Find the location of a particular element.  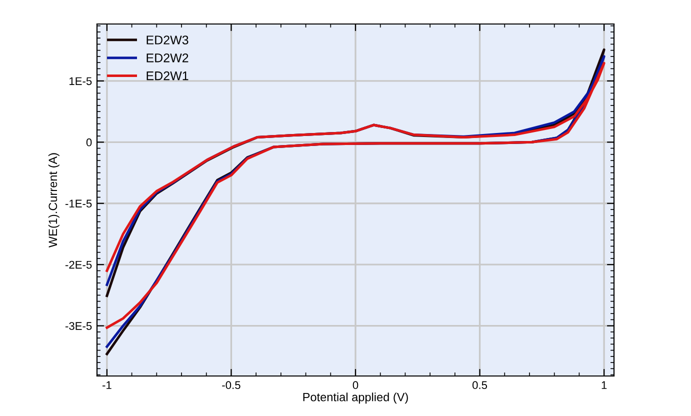

legend-label: ED2W2 is located at coordinates (167, 57).